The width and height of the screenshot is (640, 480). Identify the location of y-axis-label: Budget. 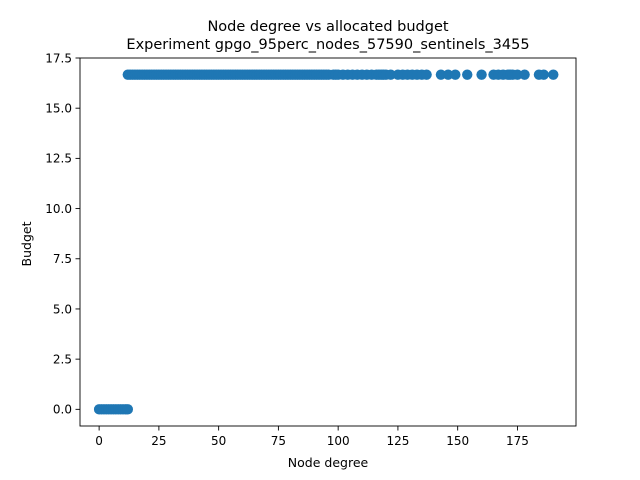
(26, 243).